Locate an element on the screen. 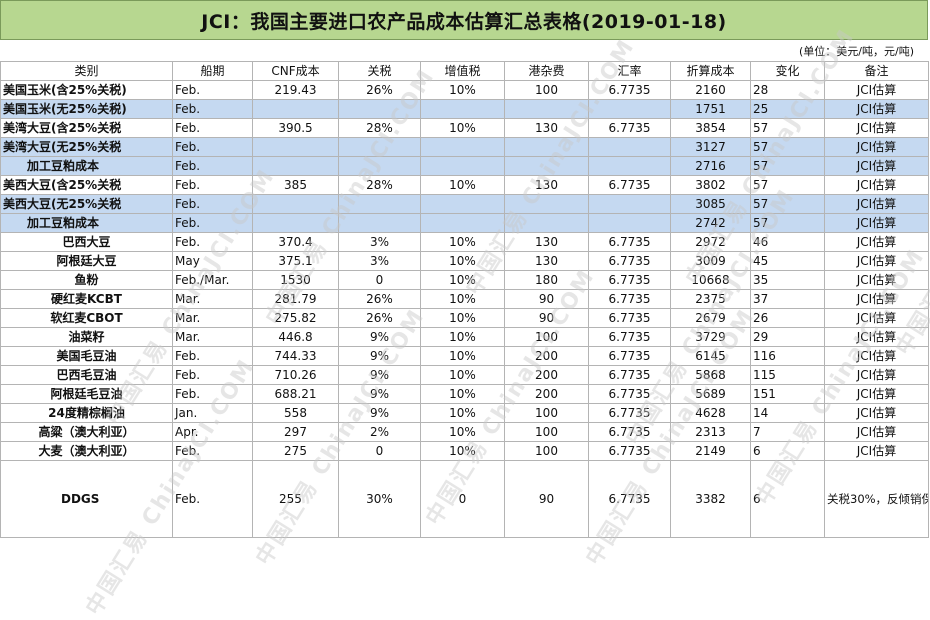 The image size is (930, 620). cell-chg: 46 is located at coordinates (787, 242).